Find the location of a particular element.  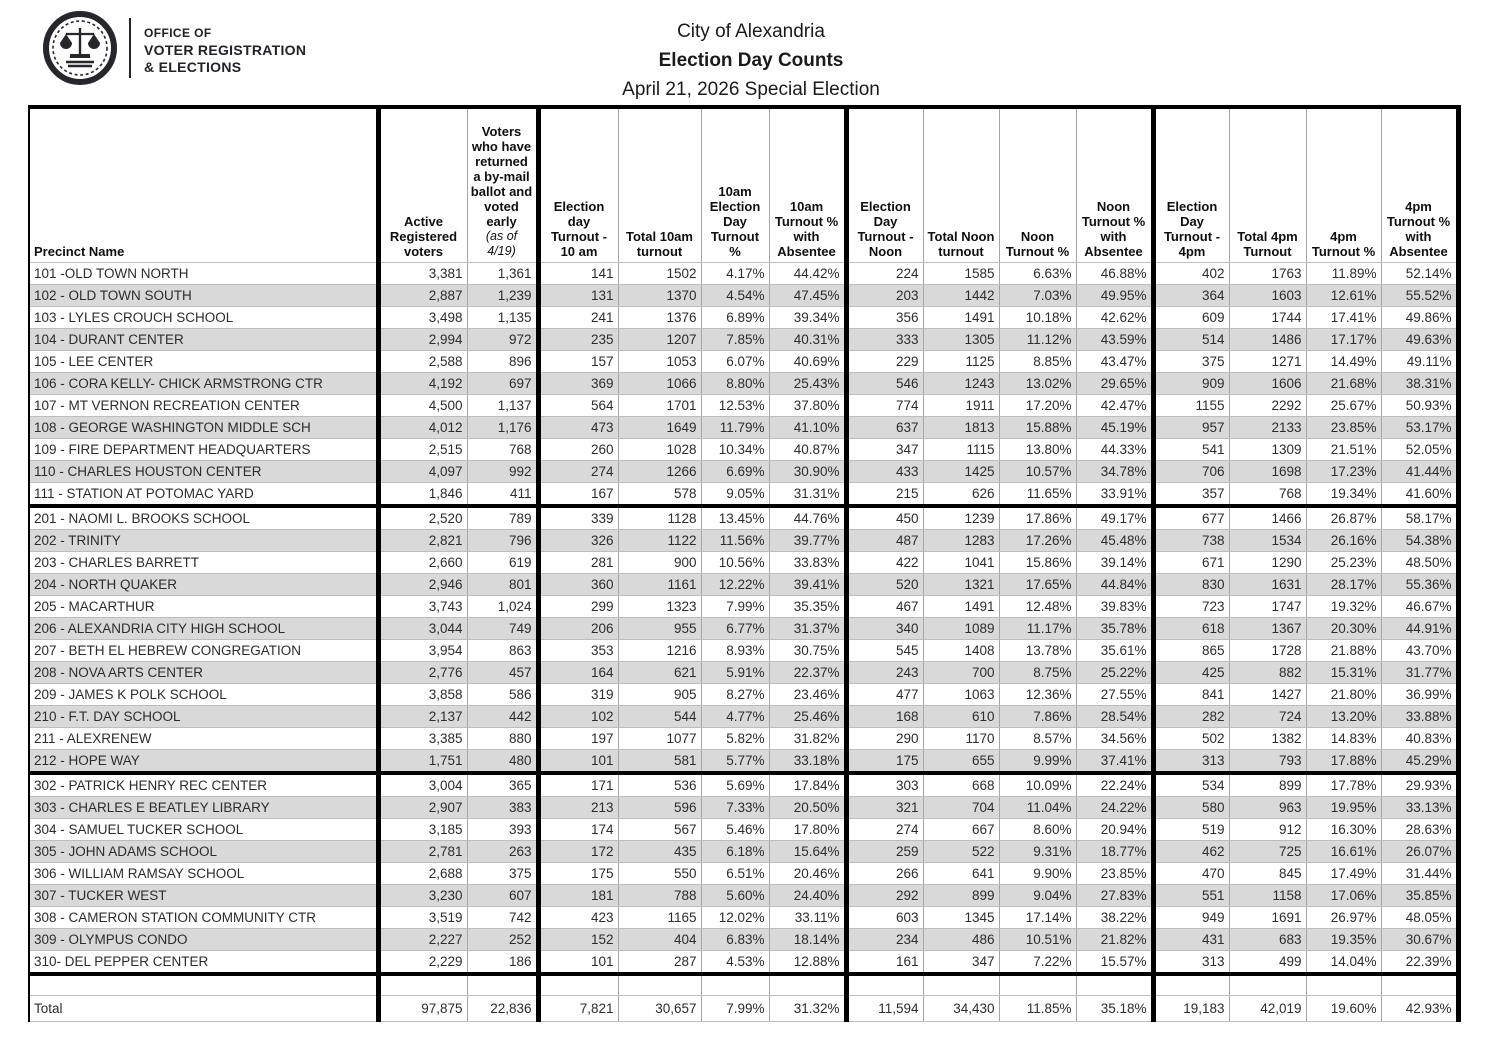

col-header-label: Election Day Turnout - 4pm is located at coordinates (1192, 228).